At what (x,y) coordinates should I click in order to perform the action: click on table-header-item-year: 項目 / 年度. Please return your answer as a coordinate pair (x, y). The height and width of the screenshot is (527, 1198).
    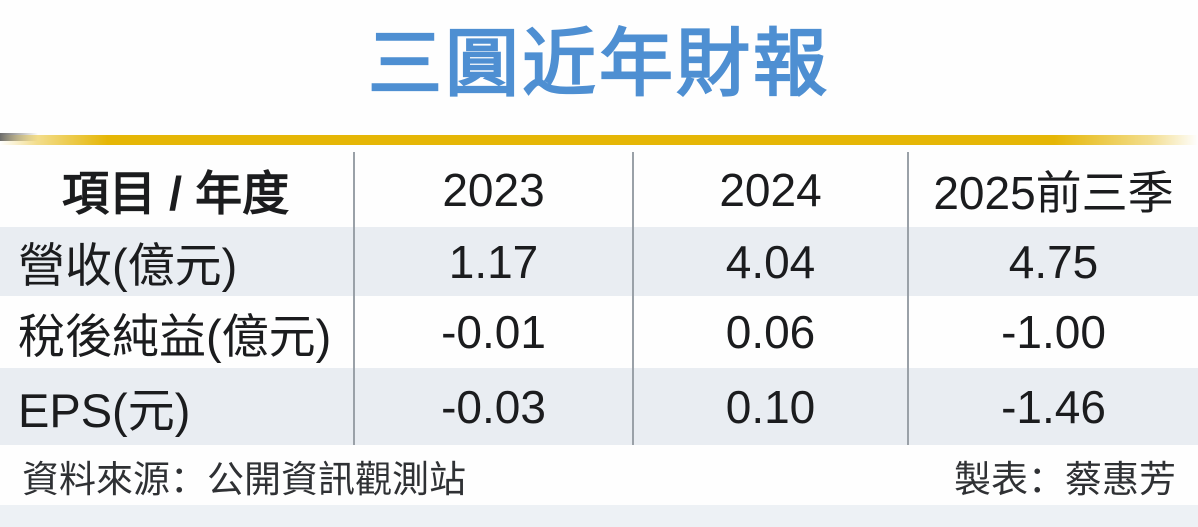
    Looking at the image, I should click on (176, 193).